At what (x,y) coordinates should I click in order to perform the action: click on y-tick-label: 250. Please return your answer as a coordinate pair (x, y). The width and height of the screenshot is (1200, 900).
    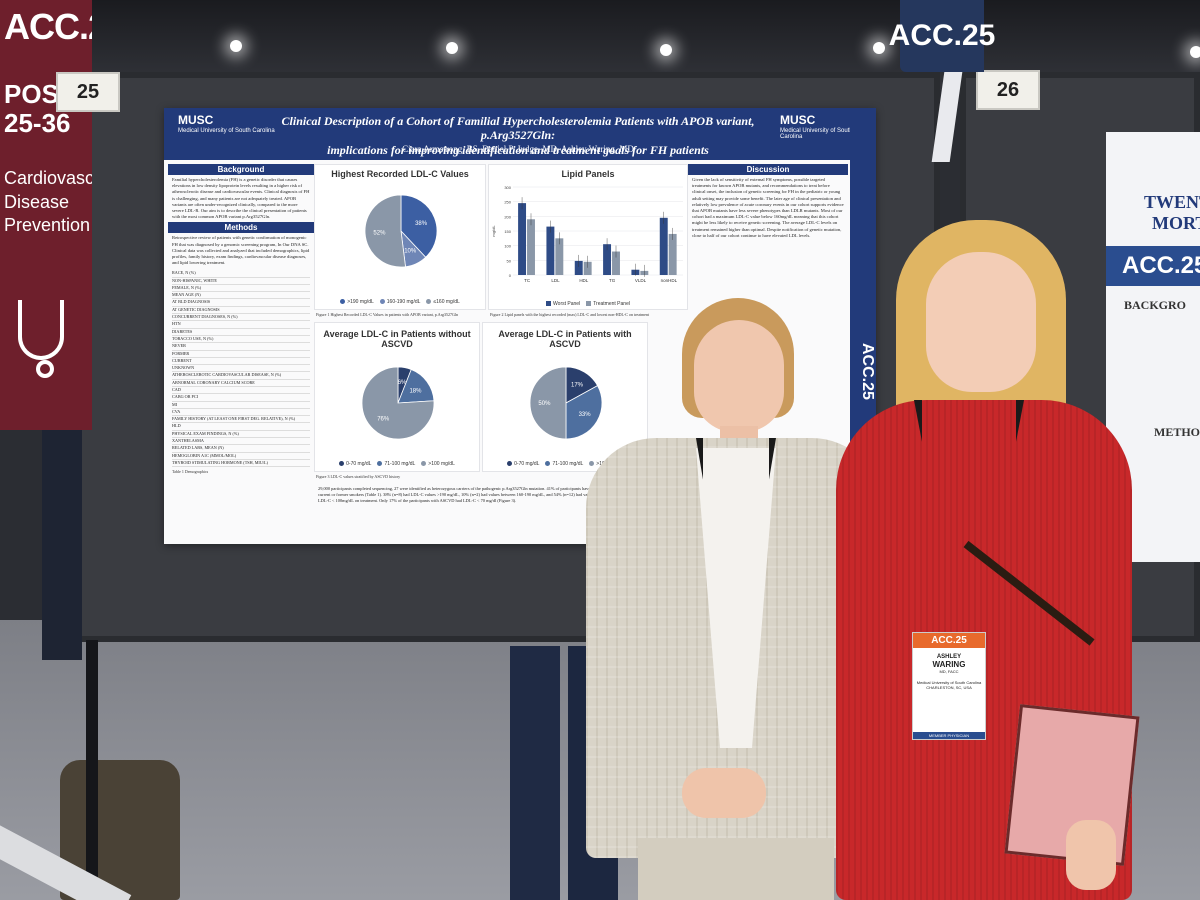
    Looking at the image, I should click on (507, 202).